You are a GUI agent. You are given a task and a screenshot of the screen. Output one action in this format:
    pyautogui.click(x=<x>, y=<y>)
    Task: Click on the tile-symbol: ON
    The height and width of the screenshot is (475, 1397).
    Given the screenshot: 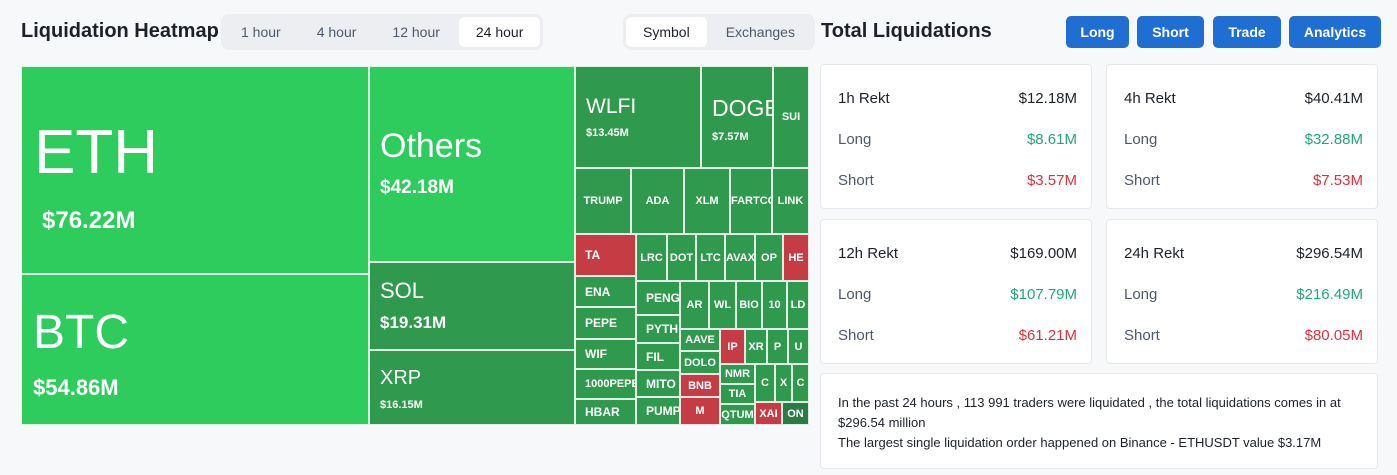 What is the action you would take?
    pyautogui.click(x=795, y=413)
    